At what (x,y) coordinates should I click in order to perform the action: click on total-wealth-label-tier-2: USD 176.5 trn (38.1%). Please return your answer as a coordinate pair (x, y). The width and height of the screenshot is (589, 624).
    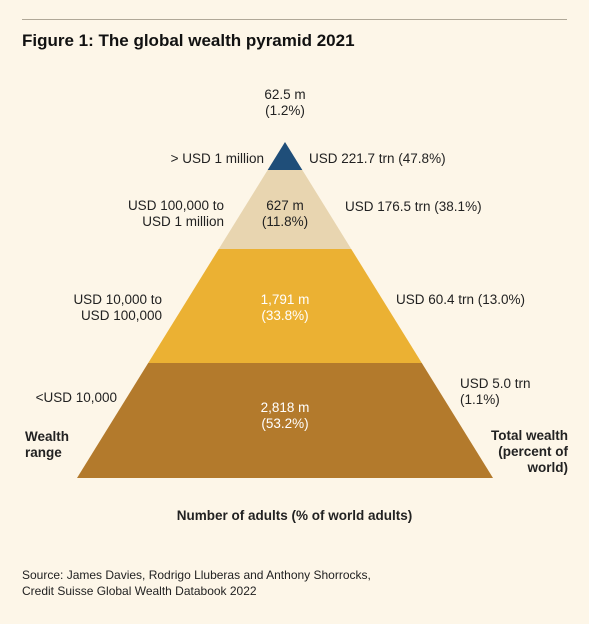
    Looking at the image, I should click on (413, 207).